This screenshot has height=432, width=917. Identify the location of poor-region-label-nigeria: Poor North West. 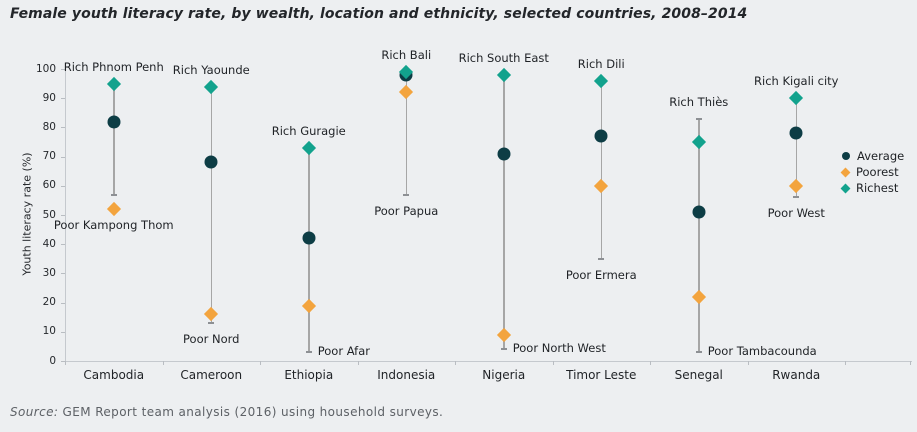
(559, 348).